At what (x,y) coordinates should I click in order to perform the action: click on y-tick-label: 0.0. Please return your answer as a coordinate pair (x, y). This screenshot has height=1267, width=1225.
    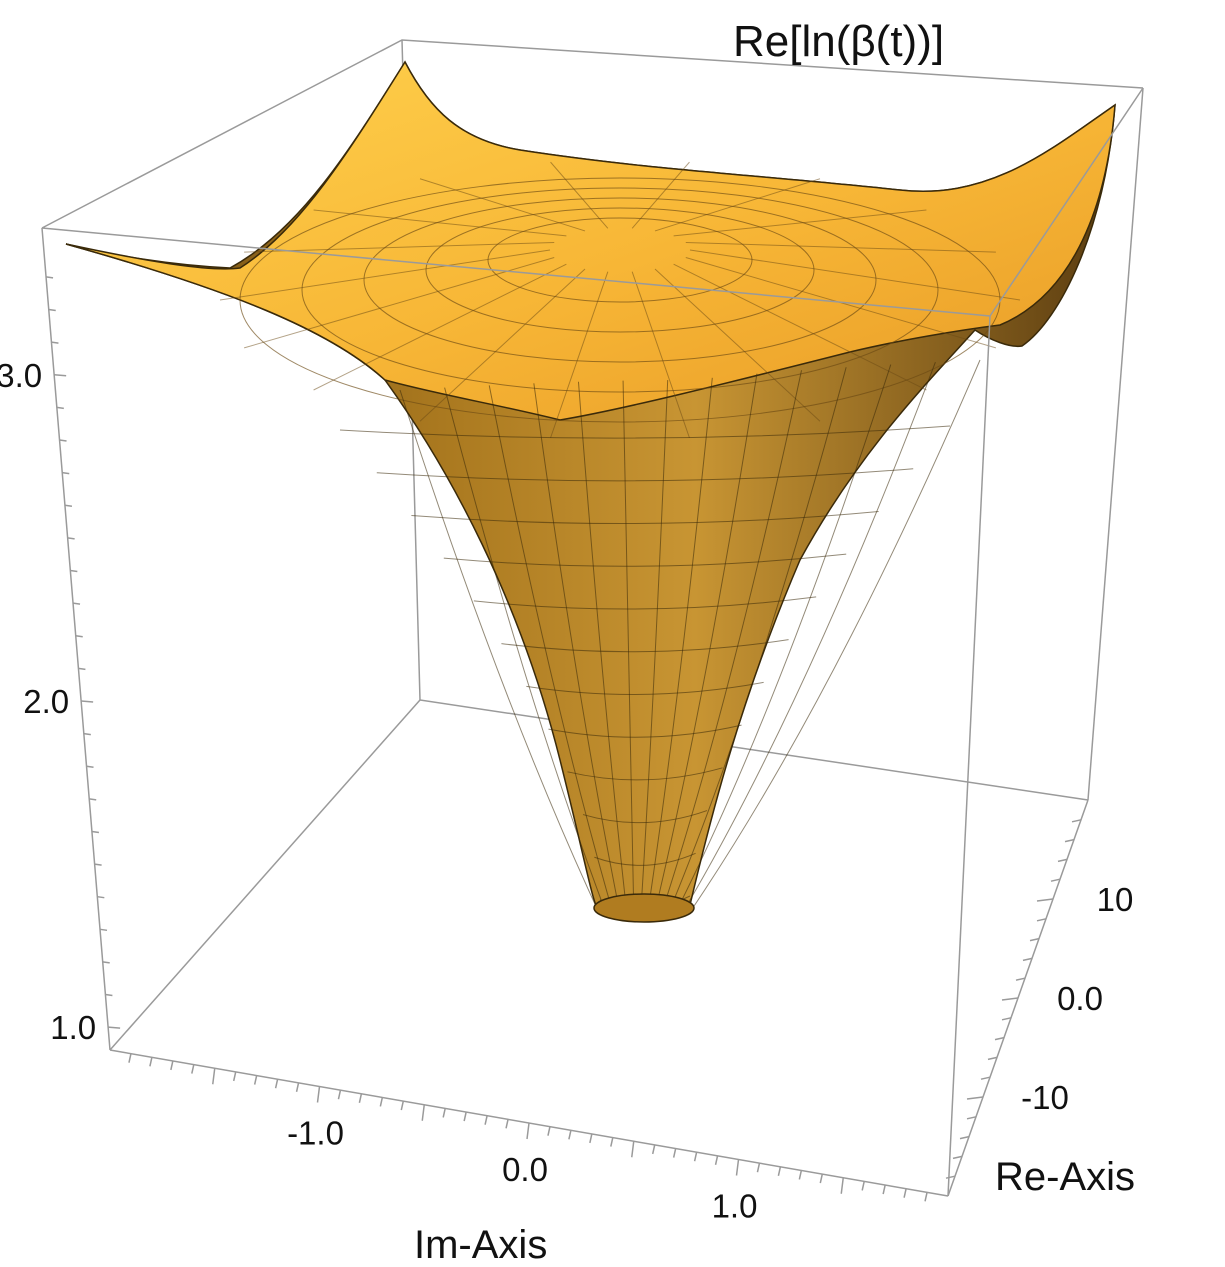
    Looking at the image, I should click on (1080, 998).